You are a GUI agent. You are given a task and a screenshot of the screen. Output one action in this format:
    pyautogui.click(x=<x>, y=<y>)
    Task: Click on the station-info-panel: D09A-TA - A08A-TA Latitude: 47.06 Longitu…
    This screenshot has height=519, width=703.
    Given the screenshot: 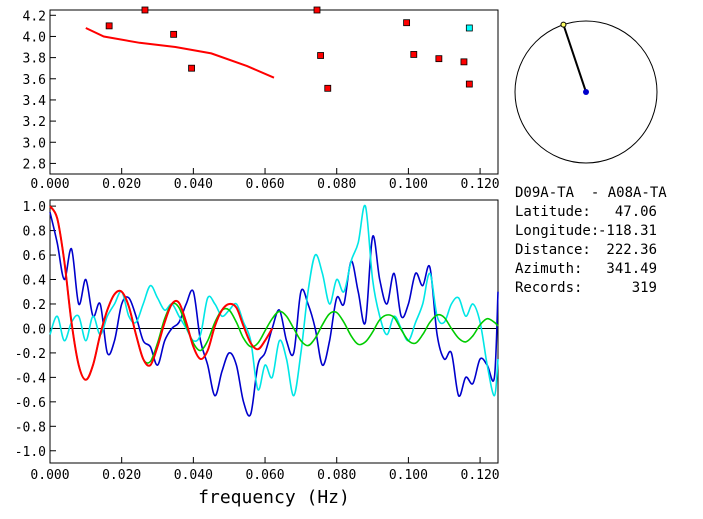 What is the action you would take?
    pyautogui.click(x=591, y=241)
    